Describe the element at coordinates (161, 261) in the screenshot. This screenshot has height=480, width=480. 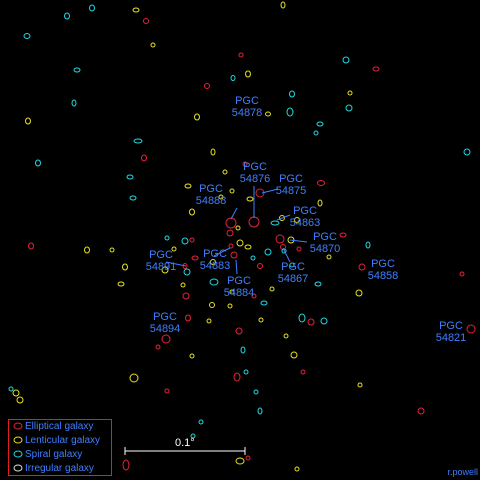
I see `label-pgc54891: PGC 54891` at that location.